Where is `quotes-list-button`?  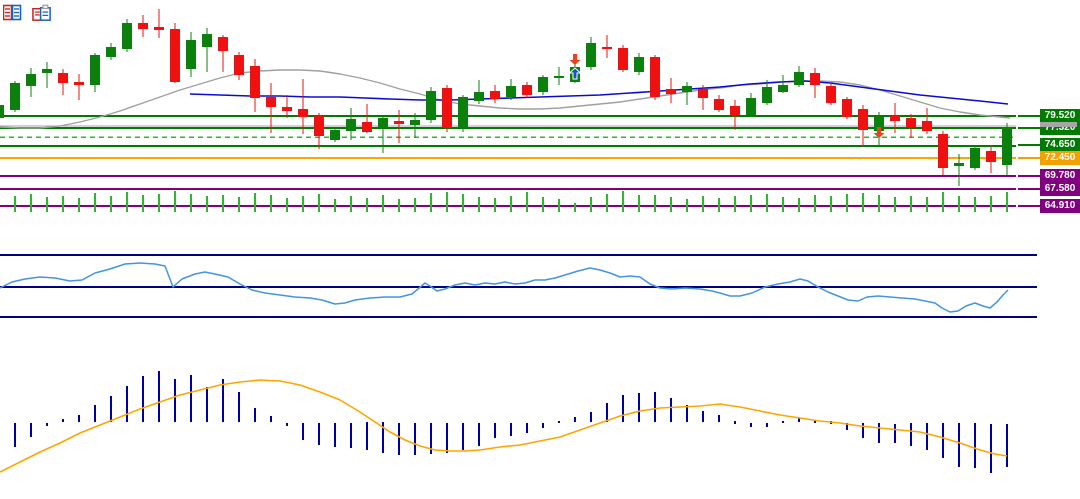 quotes-list-button is located at coordinates (12, 13).